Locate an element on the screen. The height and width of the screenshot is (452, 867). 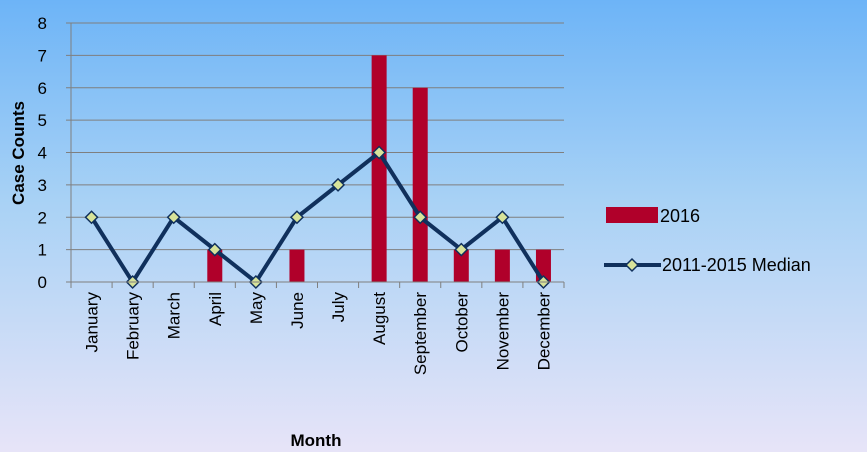
median-point-march is located at coordinates (173, 217).